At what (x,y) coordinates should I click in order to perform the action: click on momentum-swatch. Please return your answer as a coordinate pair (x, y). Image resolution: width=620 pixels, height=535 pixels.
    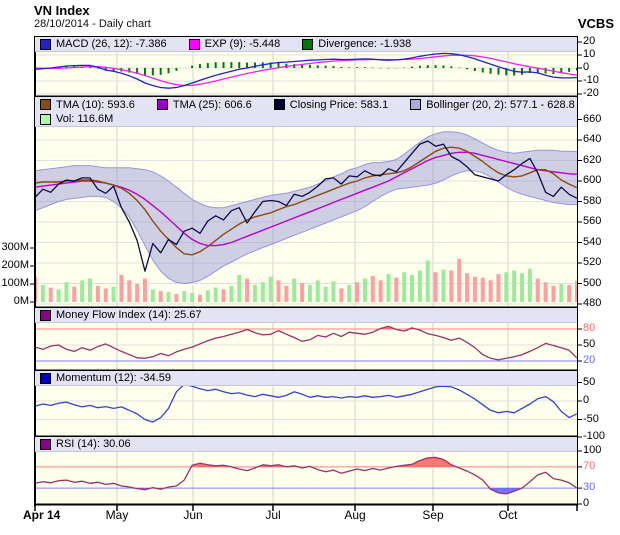
    Looking at the image, I should click on (45, 378).